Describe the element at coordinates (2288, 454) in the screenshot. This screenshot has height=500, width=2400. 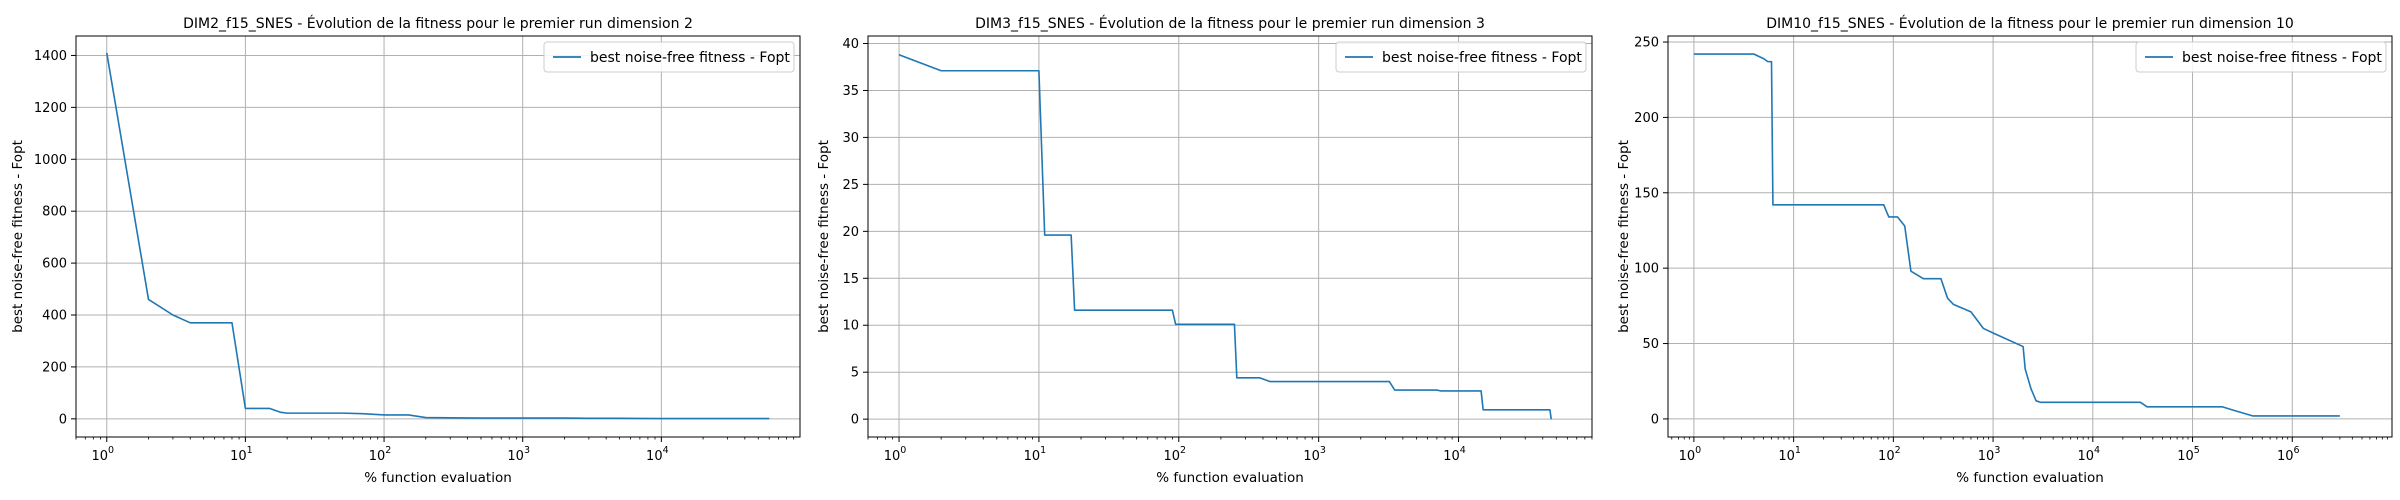
I see `x-tick-label: 10⁶` at that location.